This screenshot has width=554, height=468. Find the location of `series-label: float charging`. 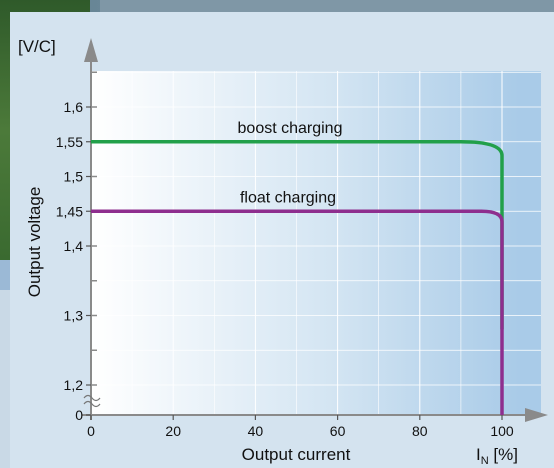

series-label: float charging is located at coordinates (288, 197).